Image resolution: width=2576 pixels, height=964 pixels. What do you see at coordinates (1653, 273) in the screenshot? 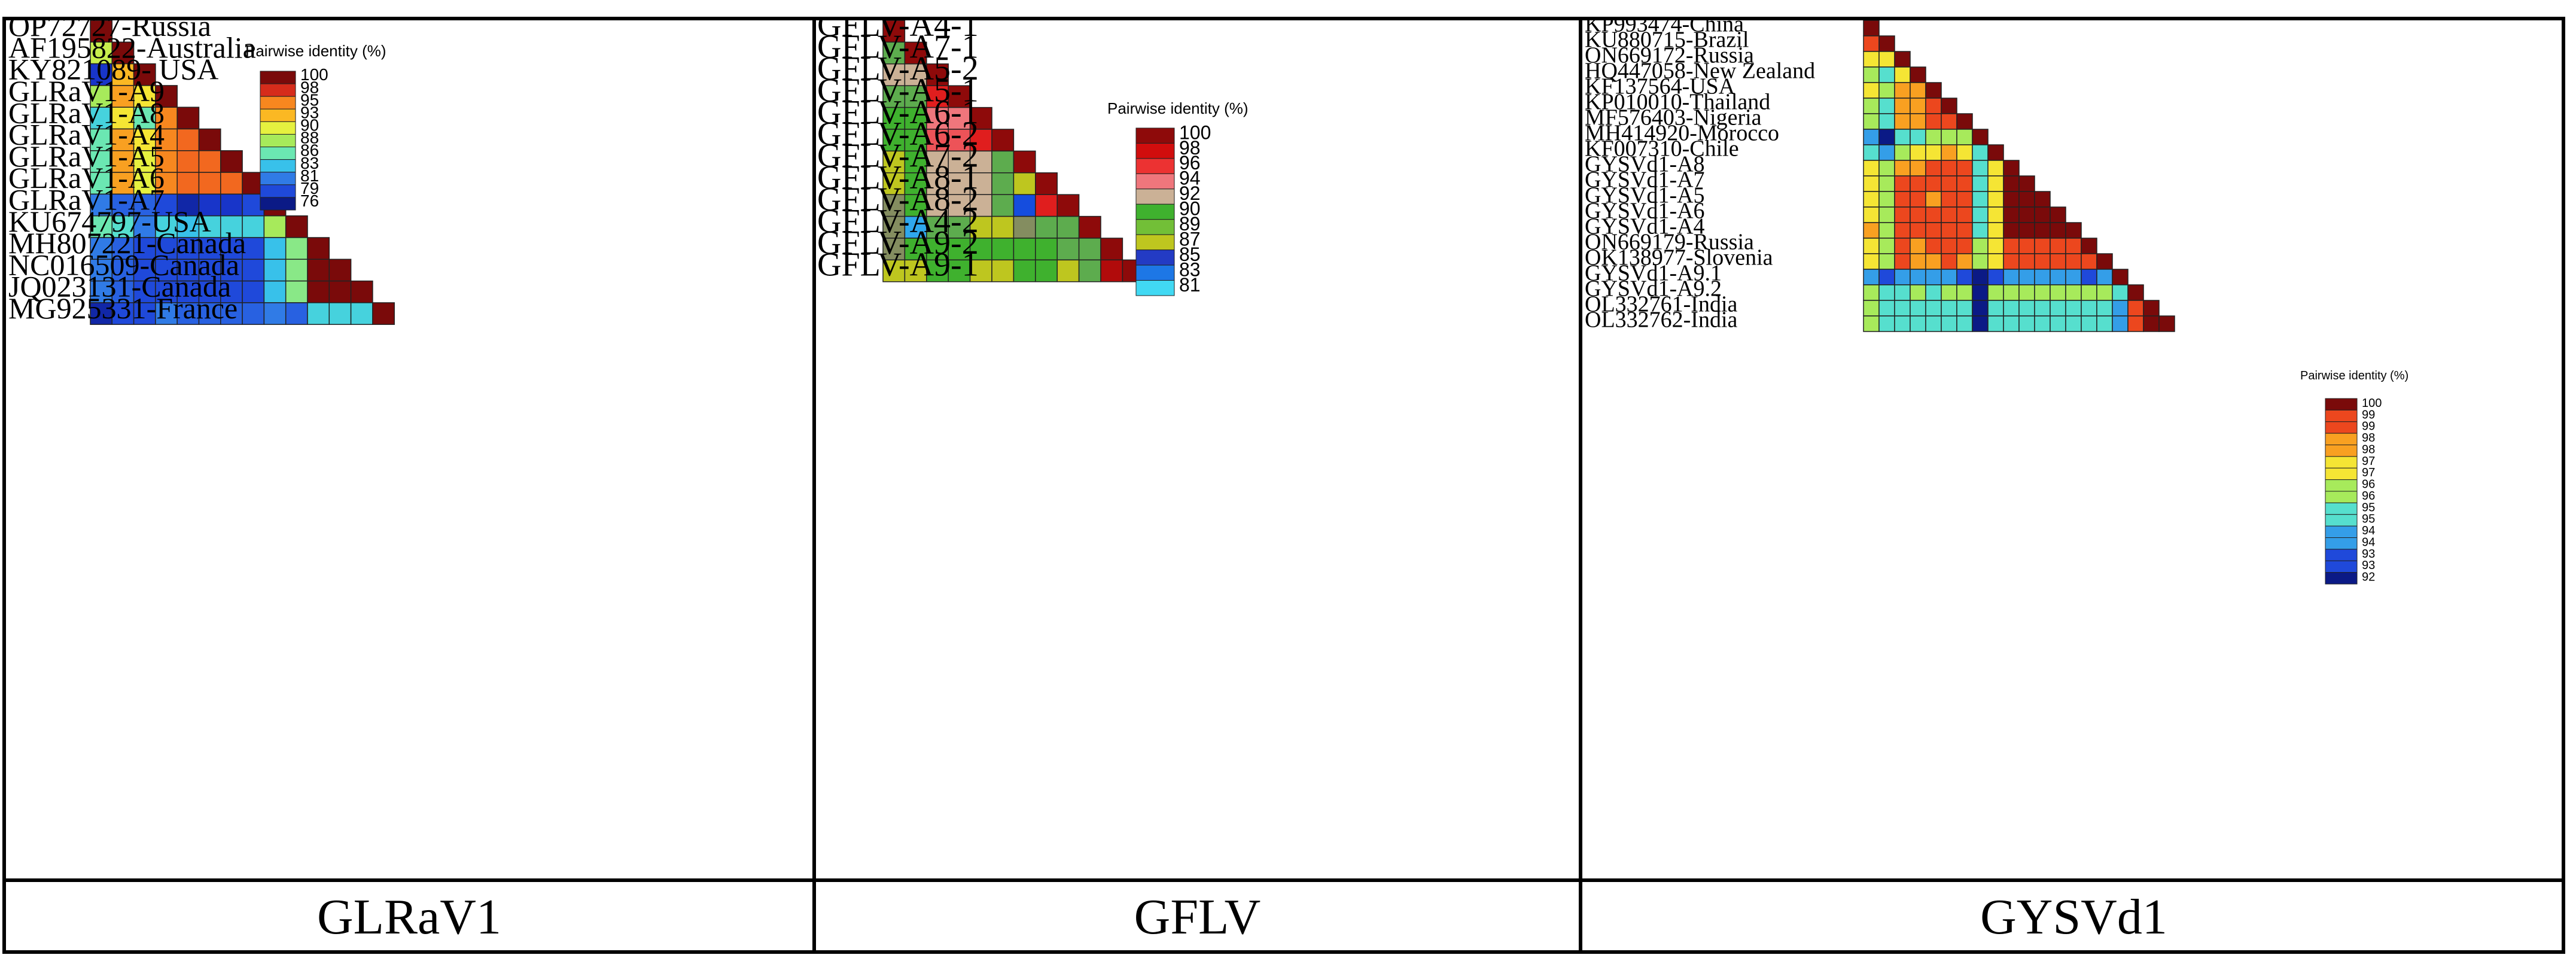
I see `gysvd1-row-label: GYSVd1-A9.1` at bounding box center [1653, 273].